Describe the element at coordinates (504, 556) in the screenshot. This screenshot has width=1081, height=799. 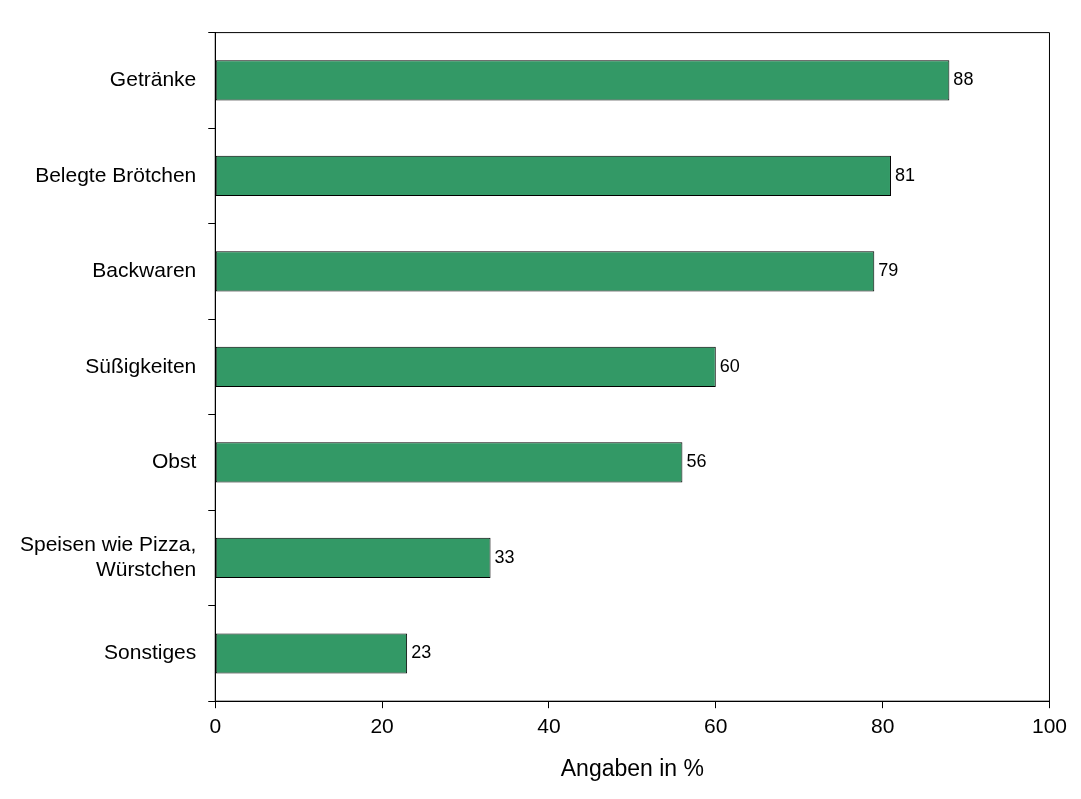
I see `data-label: 33` at that location.